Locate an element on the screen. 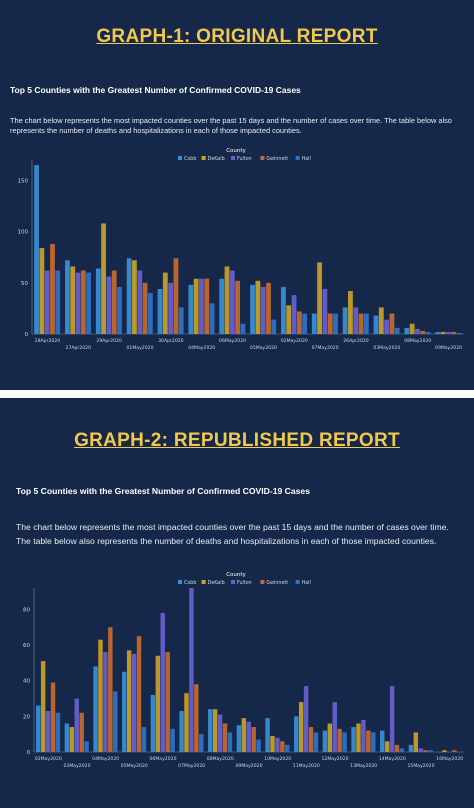  bar-hall-05may2020 is located at coordinates (274, 326).